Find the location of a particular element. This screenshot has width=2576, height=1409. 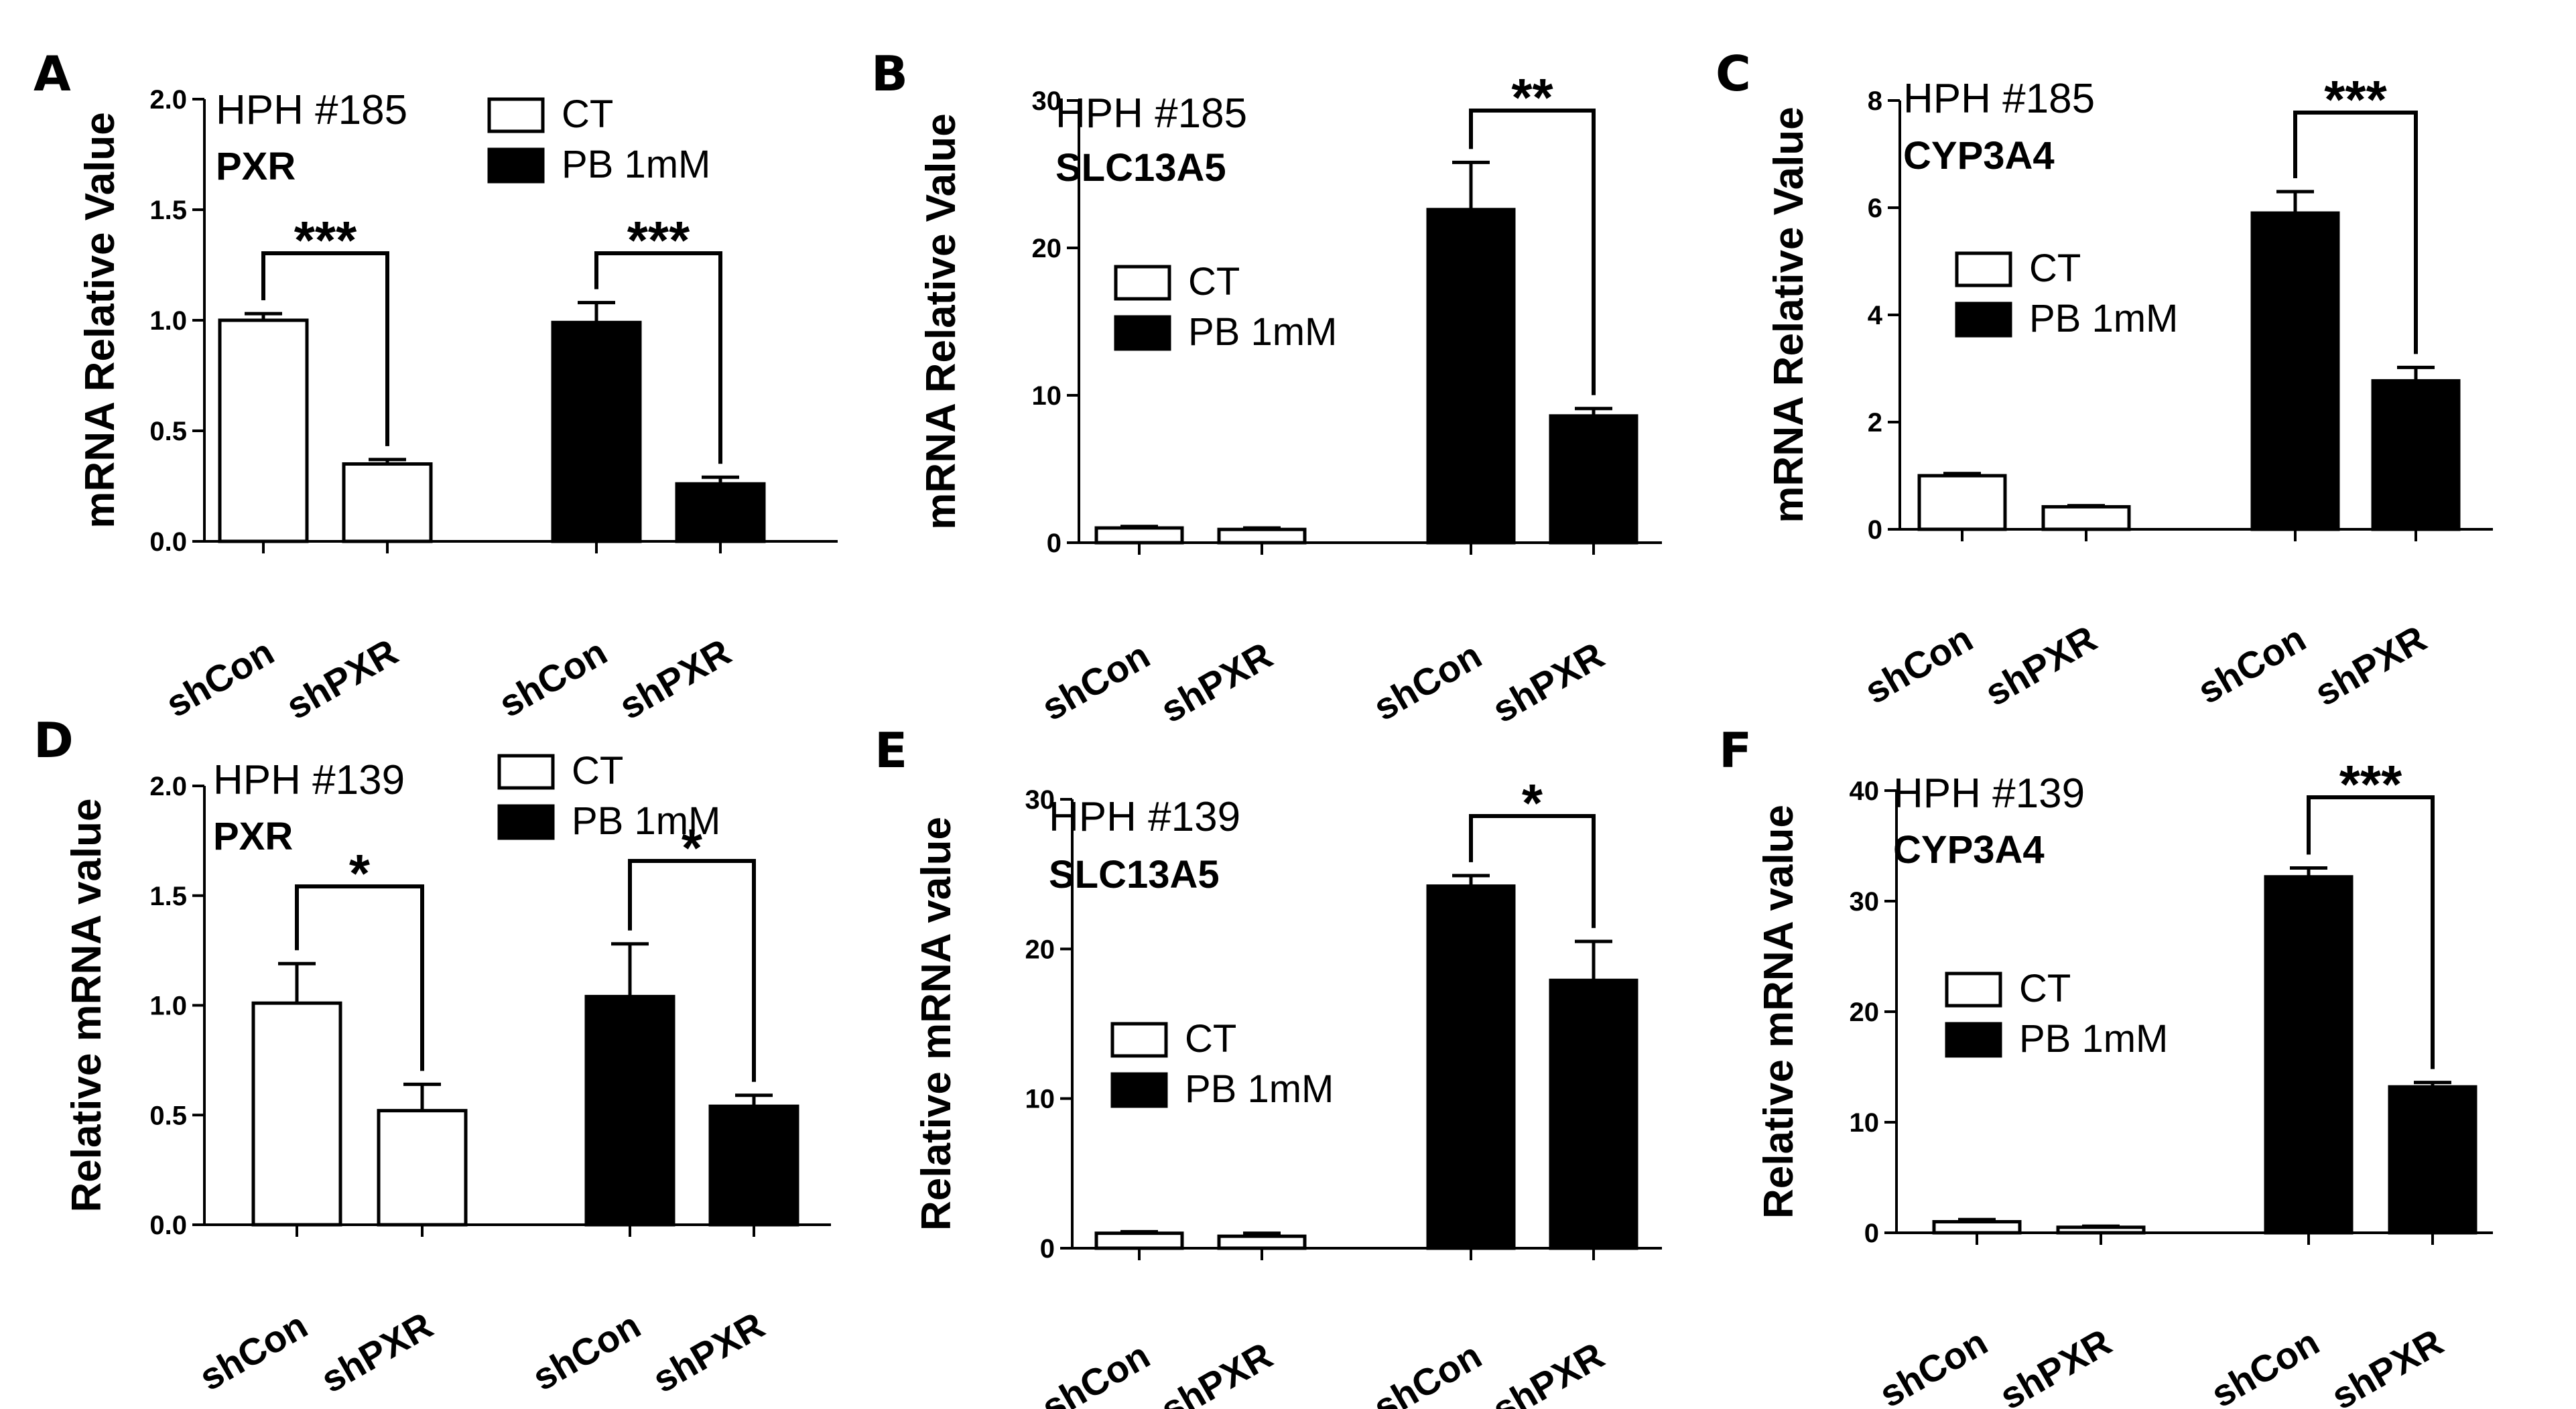

y-axis-title: mRNA Relative Value is located at coordinates (941, 321).